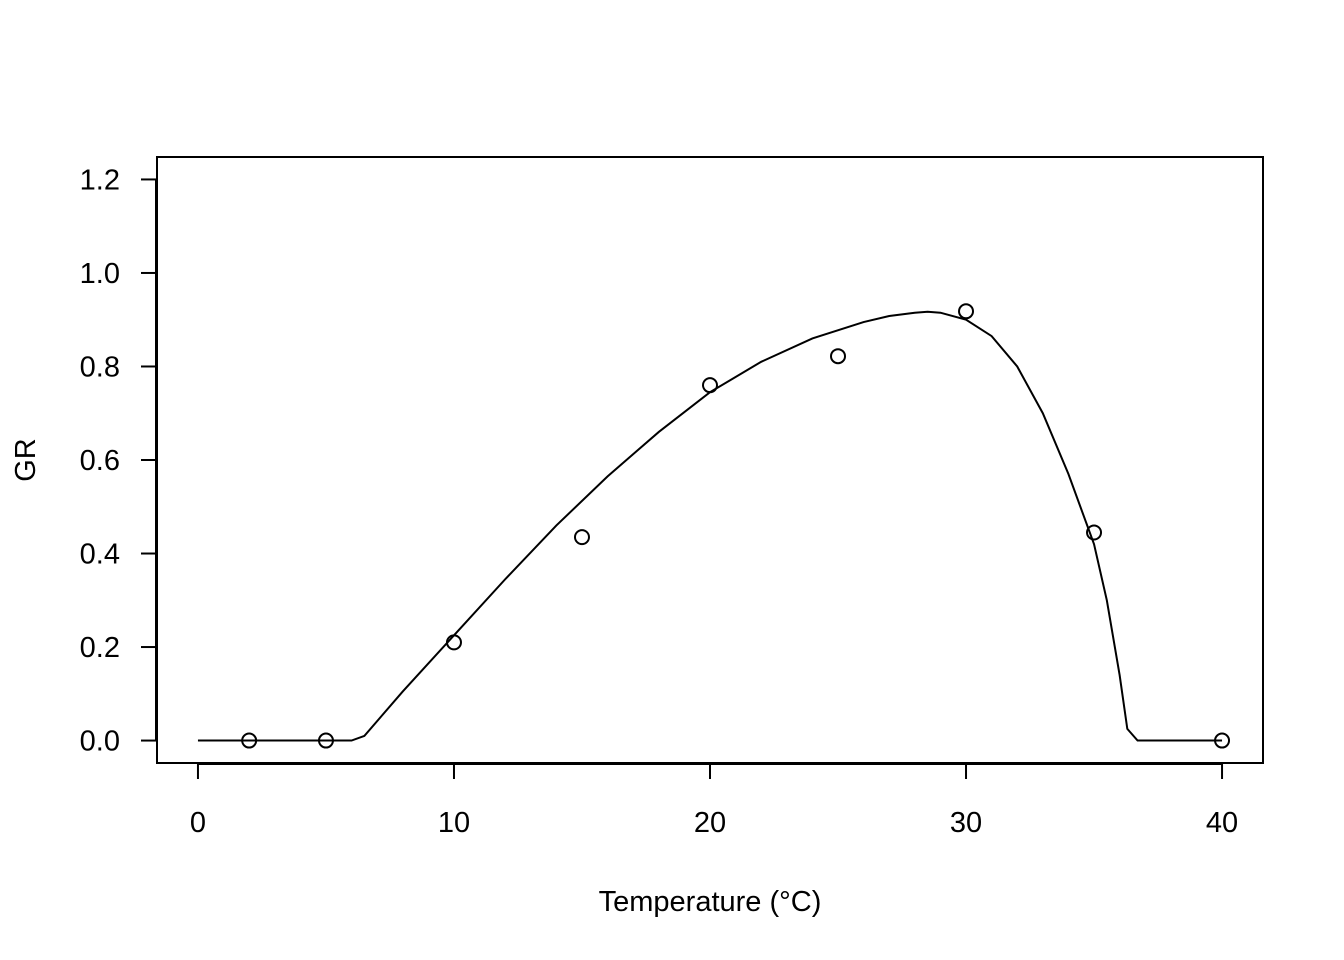 This screenshot has height=960, width=1344. Describe the element at coordinates (100, 461) in the screenshot. I see `y-tick-label: 0.6` at that location.